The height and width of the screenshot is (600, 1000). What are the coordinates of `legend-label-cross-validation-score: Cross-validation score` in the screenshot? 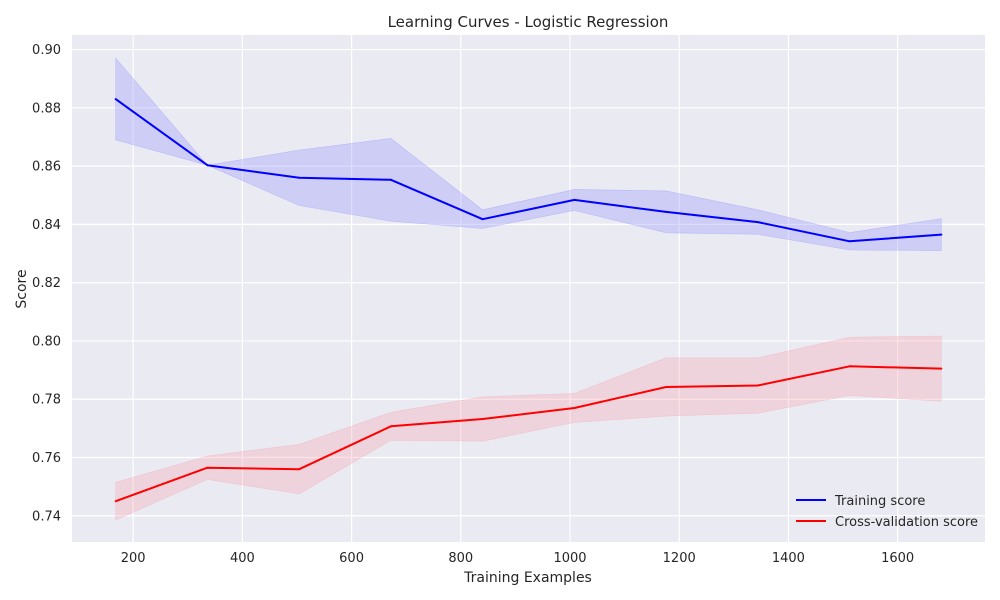 It's located at (906, 522).